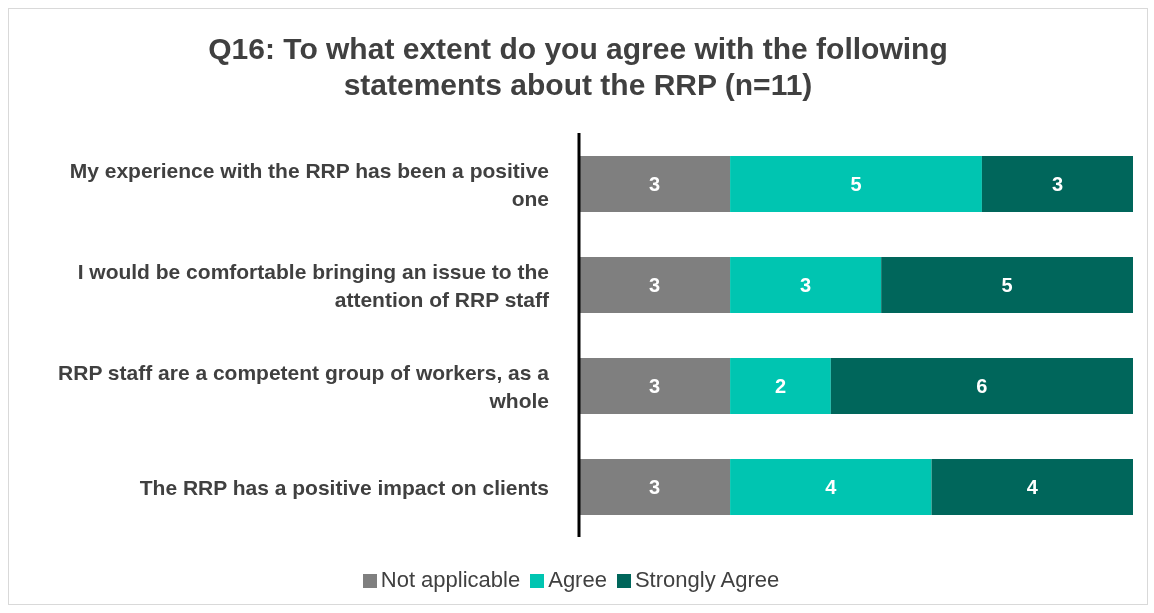 The height and width of the screenshot is (613, 1154). I want to click on data-label: 6, so click(982, 386).